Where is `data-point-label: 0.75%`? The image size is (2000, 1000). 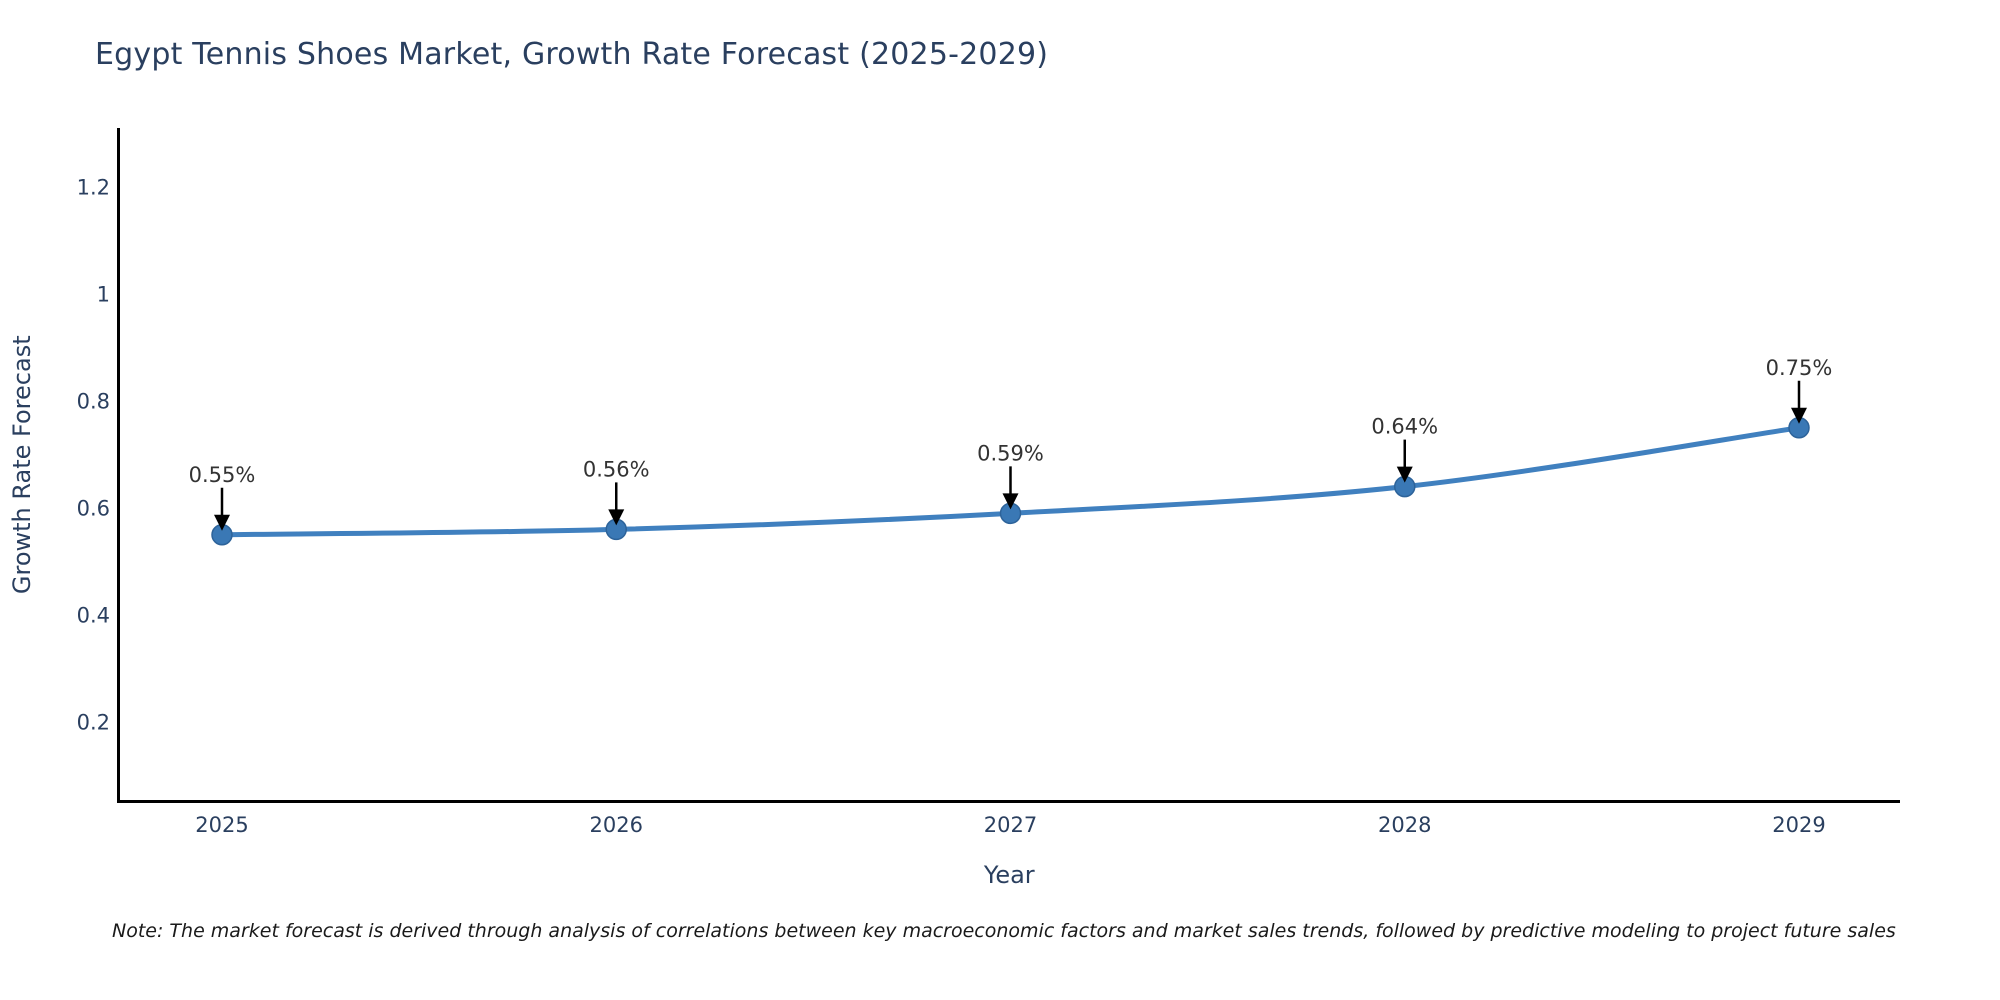
data-point-label: 0.75% is located at coordinates (1799, 368).